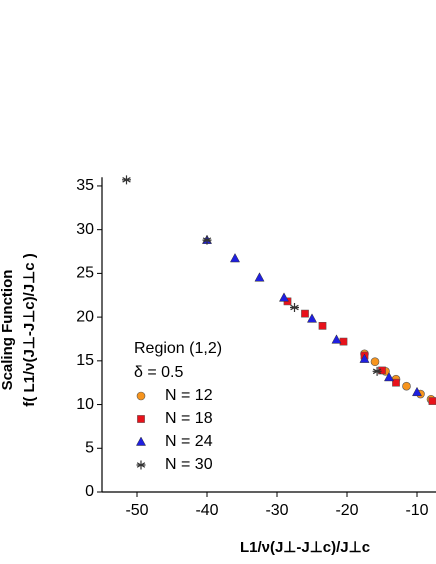 The height and width of the screenshot is (564, 436). I want to click on x-tick-label: -50, so click(136, 510).